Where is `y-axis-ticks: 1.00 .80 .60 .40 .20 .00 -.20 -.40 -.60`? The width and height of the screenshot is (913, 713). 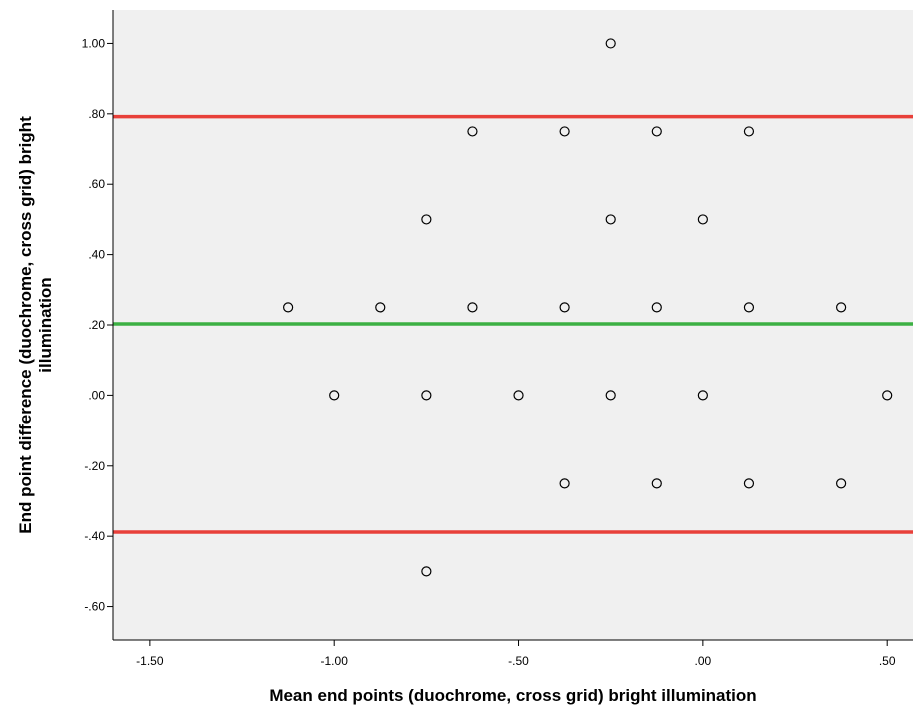
y-axis-ticks: 1.00 .80 .60 .40 .20 .00 -.20 -.40 -.60 is located at coordinates (97, 325).